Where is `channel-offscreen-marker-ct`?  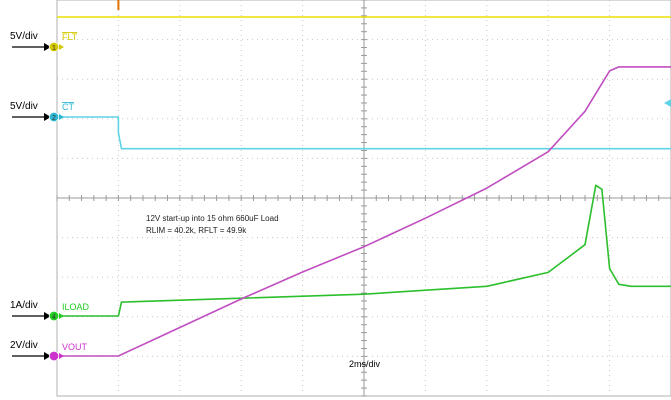 channel-offscreen-marker-ct is located at coordinates (667, 103).